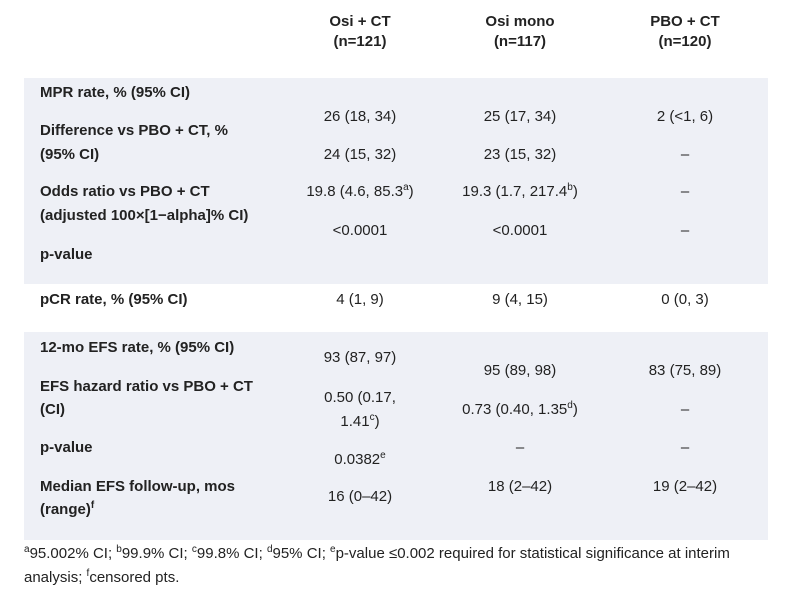 The width and height of the screenshot is (800, 596). Describe the element at coordinates (355, 191) in the screenshot. I see `text: 19.8 (4.6, 85.3` at that location.